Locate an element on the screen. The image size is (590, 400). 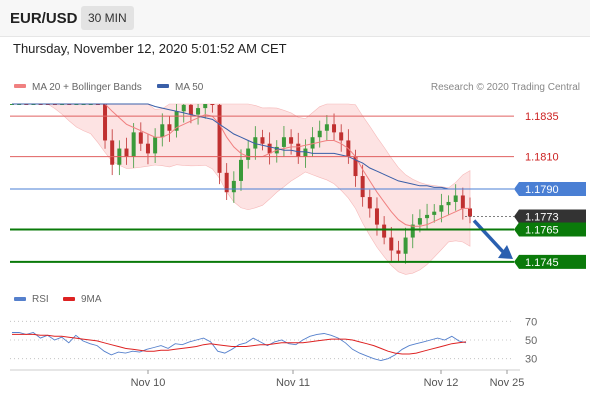
header-bar: EUR/USD 30 MIN is located at coordinates (295, 18).